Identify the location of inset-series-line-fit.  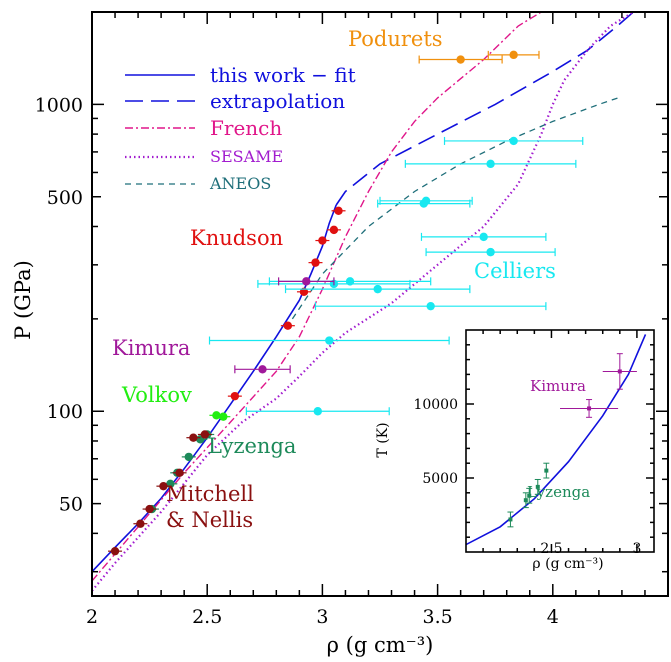
(556, 440).